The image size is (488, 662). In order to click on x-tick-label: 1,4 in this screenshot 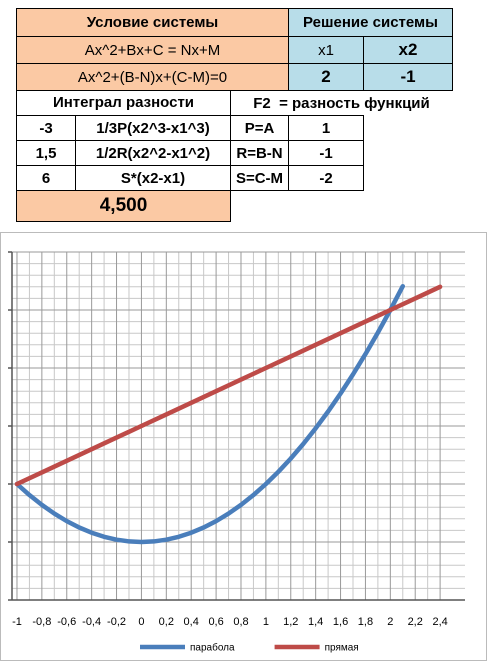, I will do `click(315, 622)`.